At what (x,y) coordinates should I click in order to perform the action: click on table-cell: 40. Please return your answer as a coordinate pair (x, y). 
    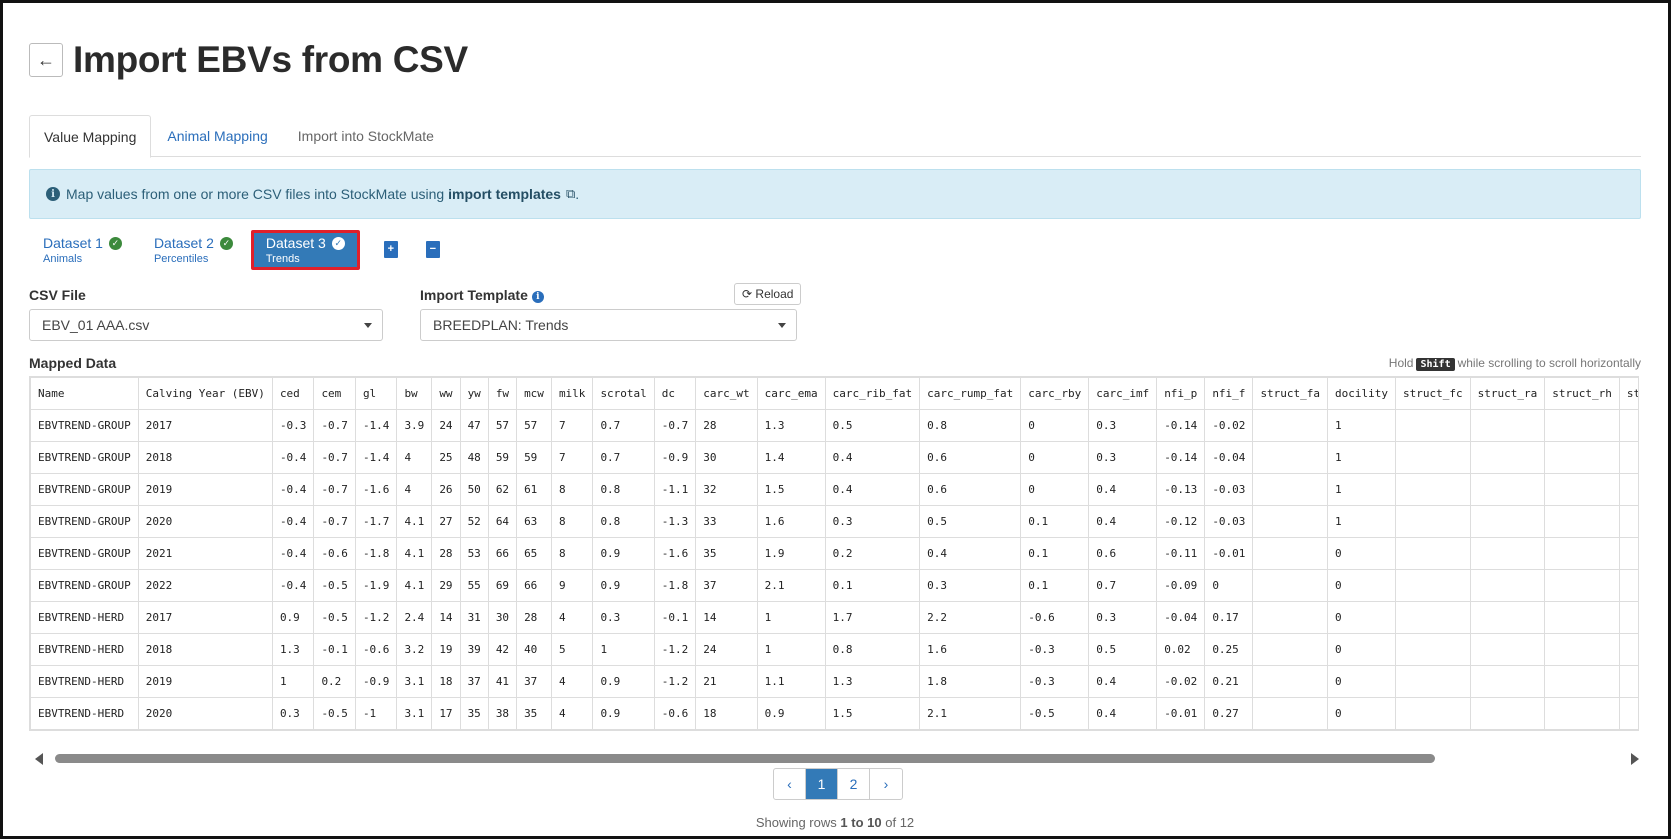
    Looking at the image, I should click on (534, 649).